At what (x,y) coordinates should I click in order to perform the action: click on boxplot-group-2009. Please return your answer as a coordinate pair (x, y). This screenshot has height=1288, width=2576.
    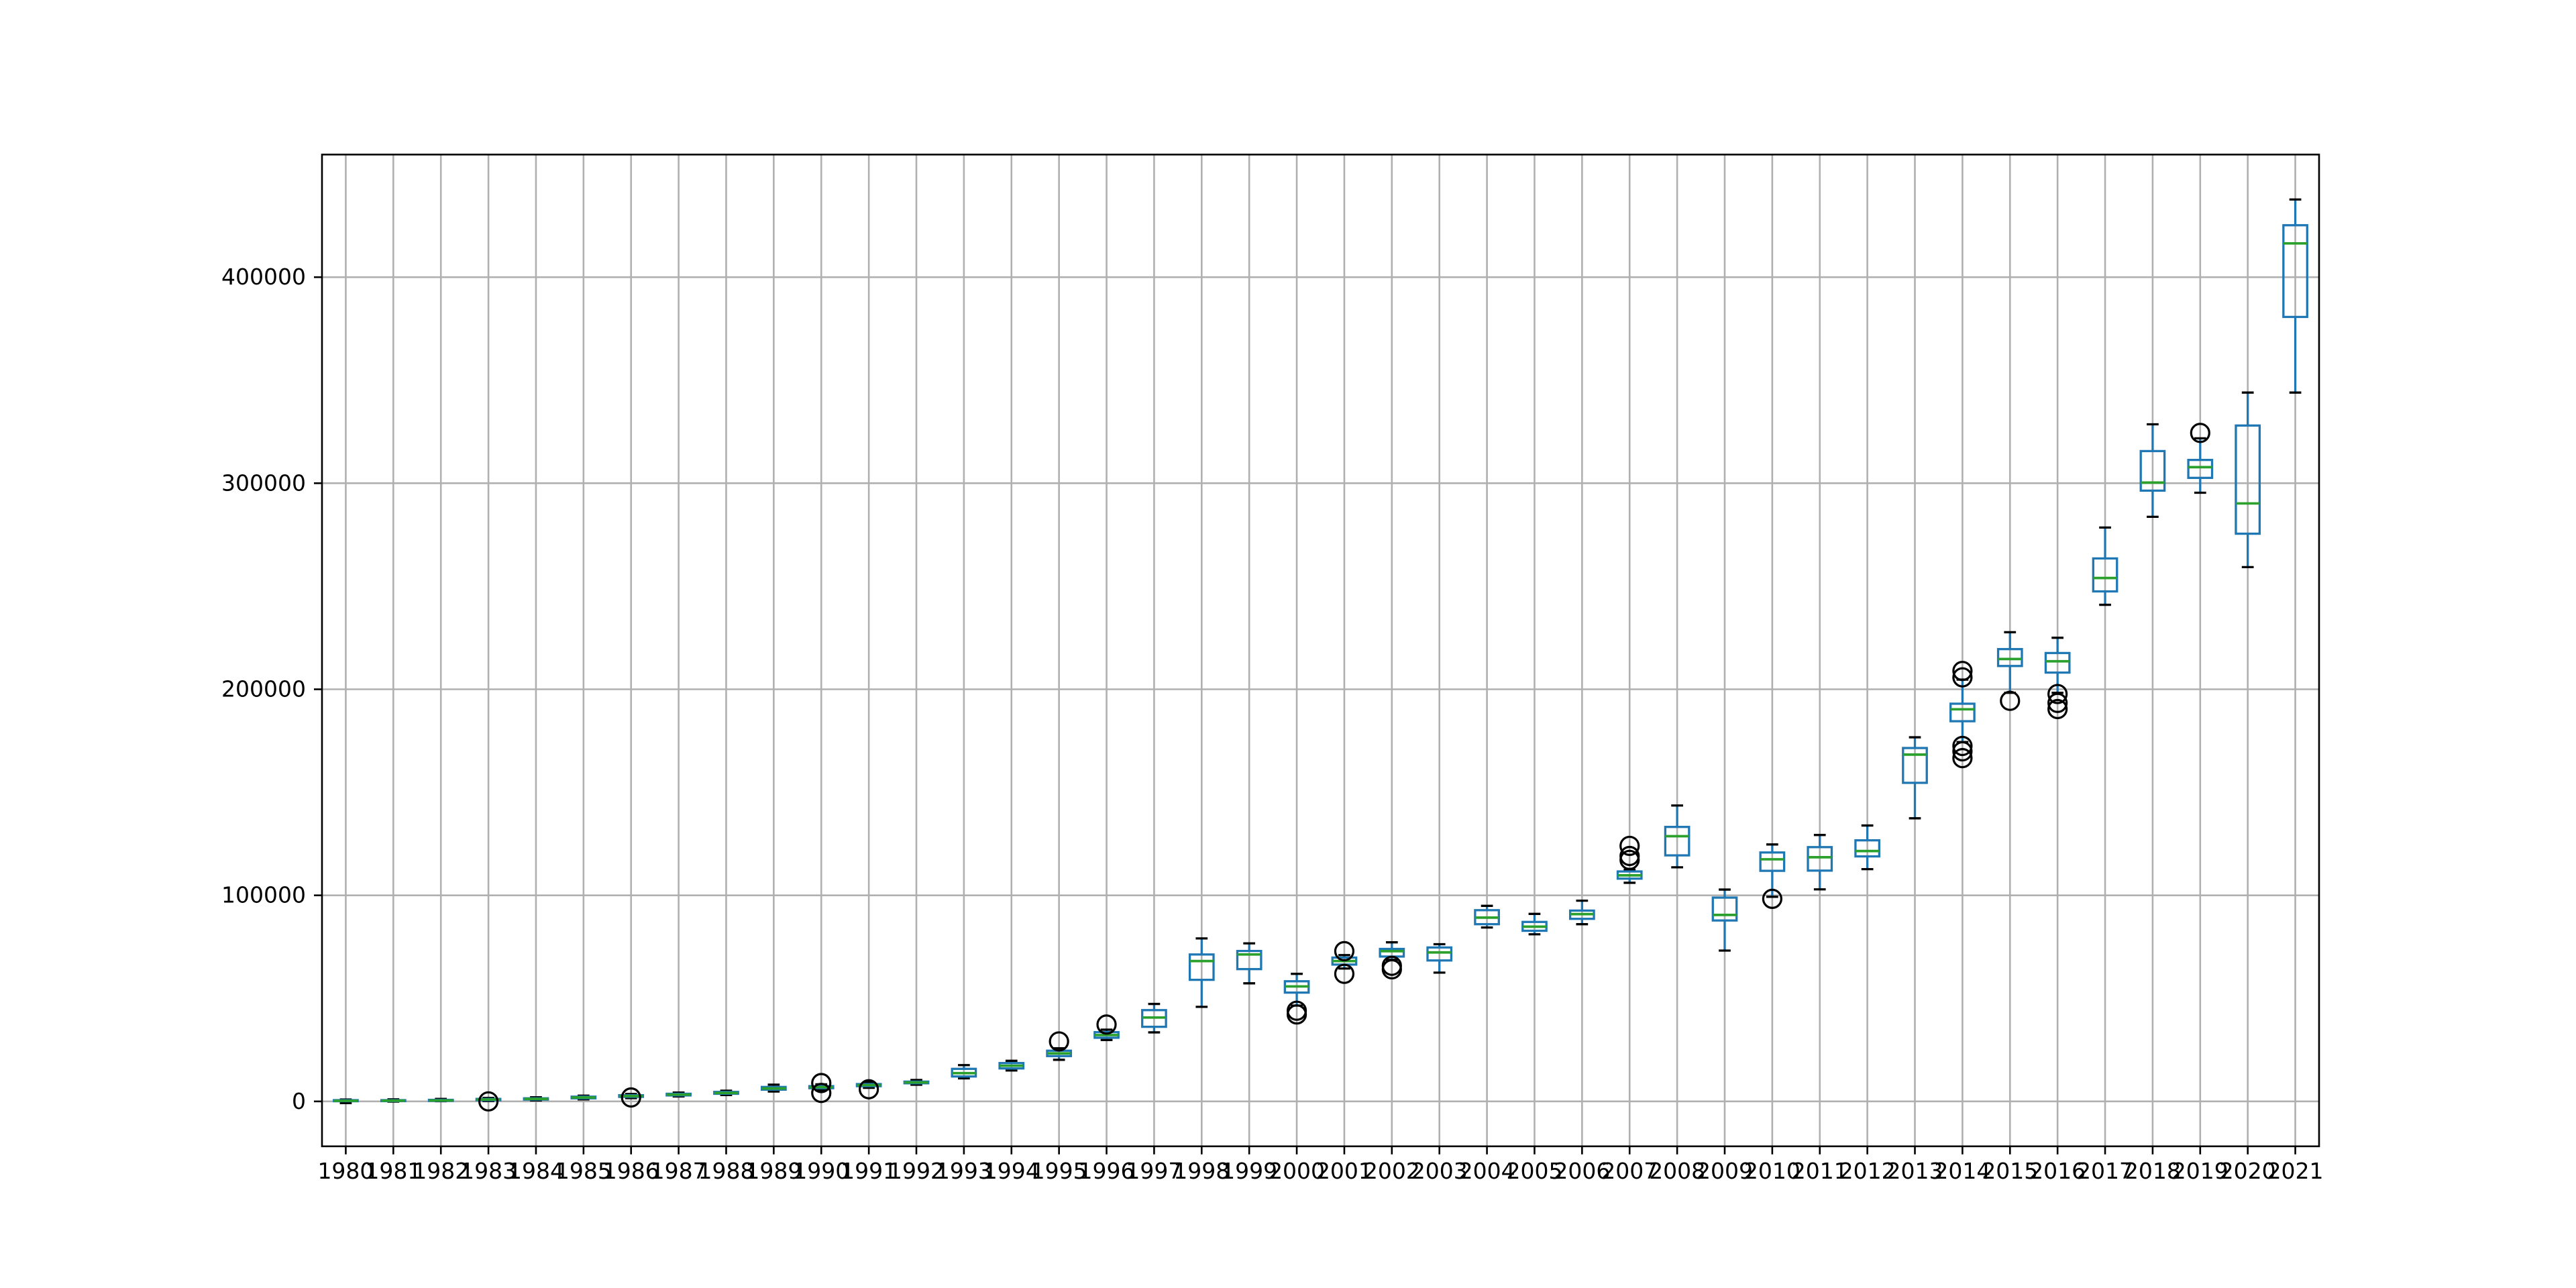
    Looking at the image, I should click on (1724, 920).